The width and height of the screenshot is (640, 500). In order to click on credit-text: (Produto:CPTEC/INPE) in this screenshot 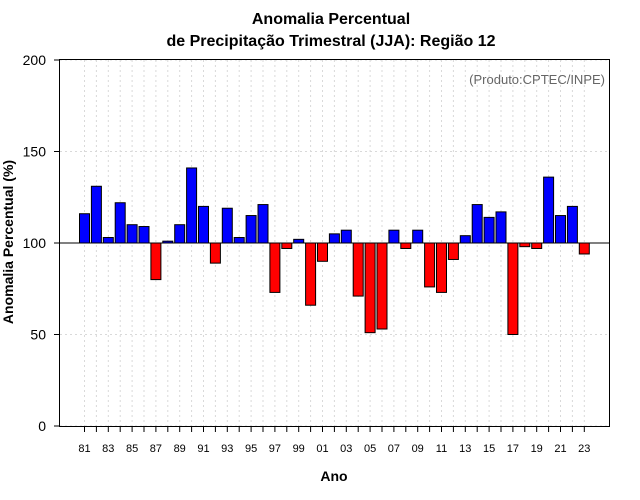, I will do `click(537, 79)`.